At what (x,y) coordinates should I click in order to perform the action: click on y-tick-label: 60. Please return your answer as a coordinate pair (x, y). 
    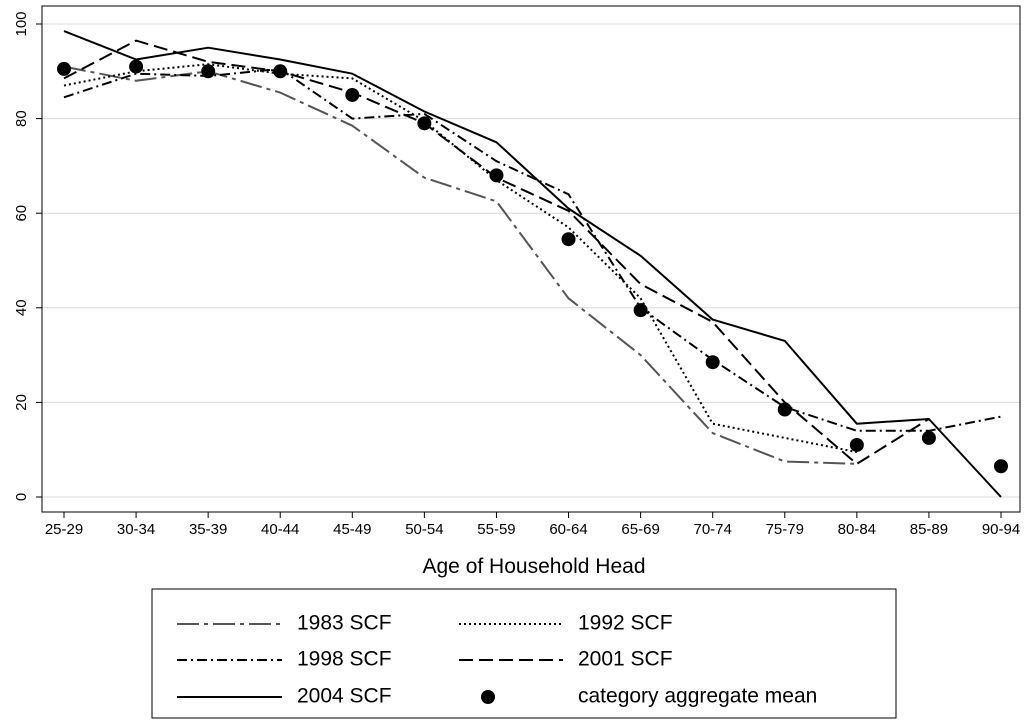
    Looking at the image, I should click on (21, 213).